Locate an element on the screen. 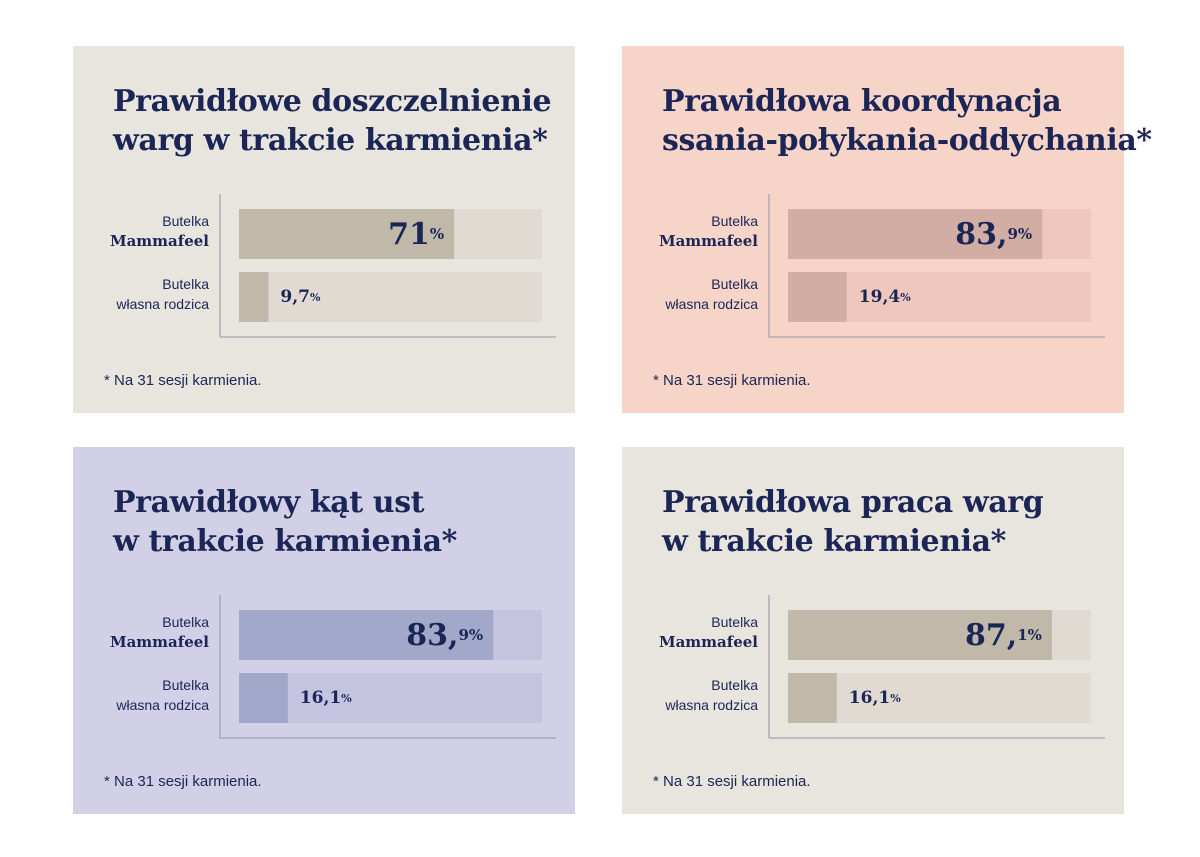  chart-title: Prawidłowy kąt ust w trakcie karmienia* is located at coordinates (343, 522).